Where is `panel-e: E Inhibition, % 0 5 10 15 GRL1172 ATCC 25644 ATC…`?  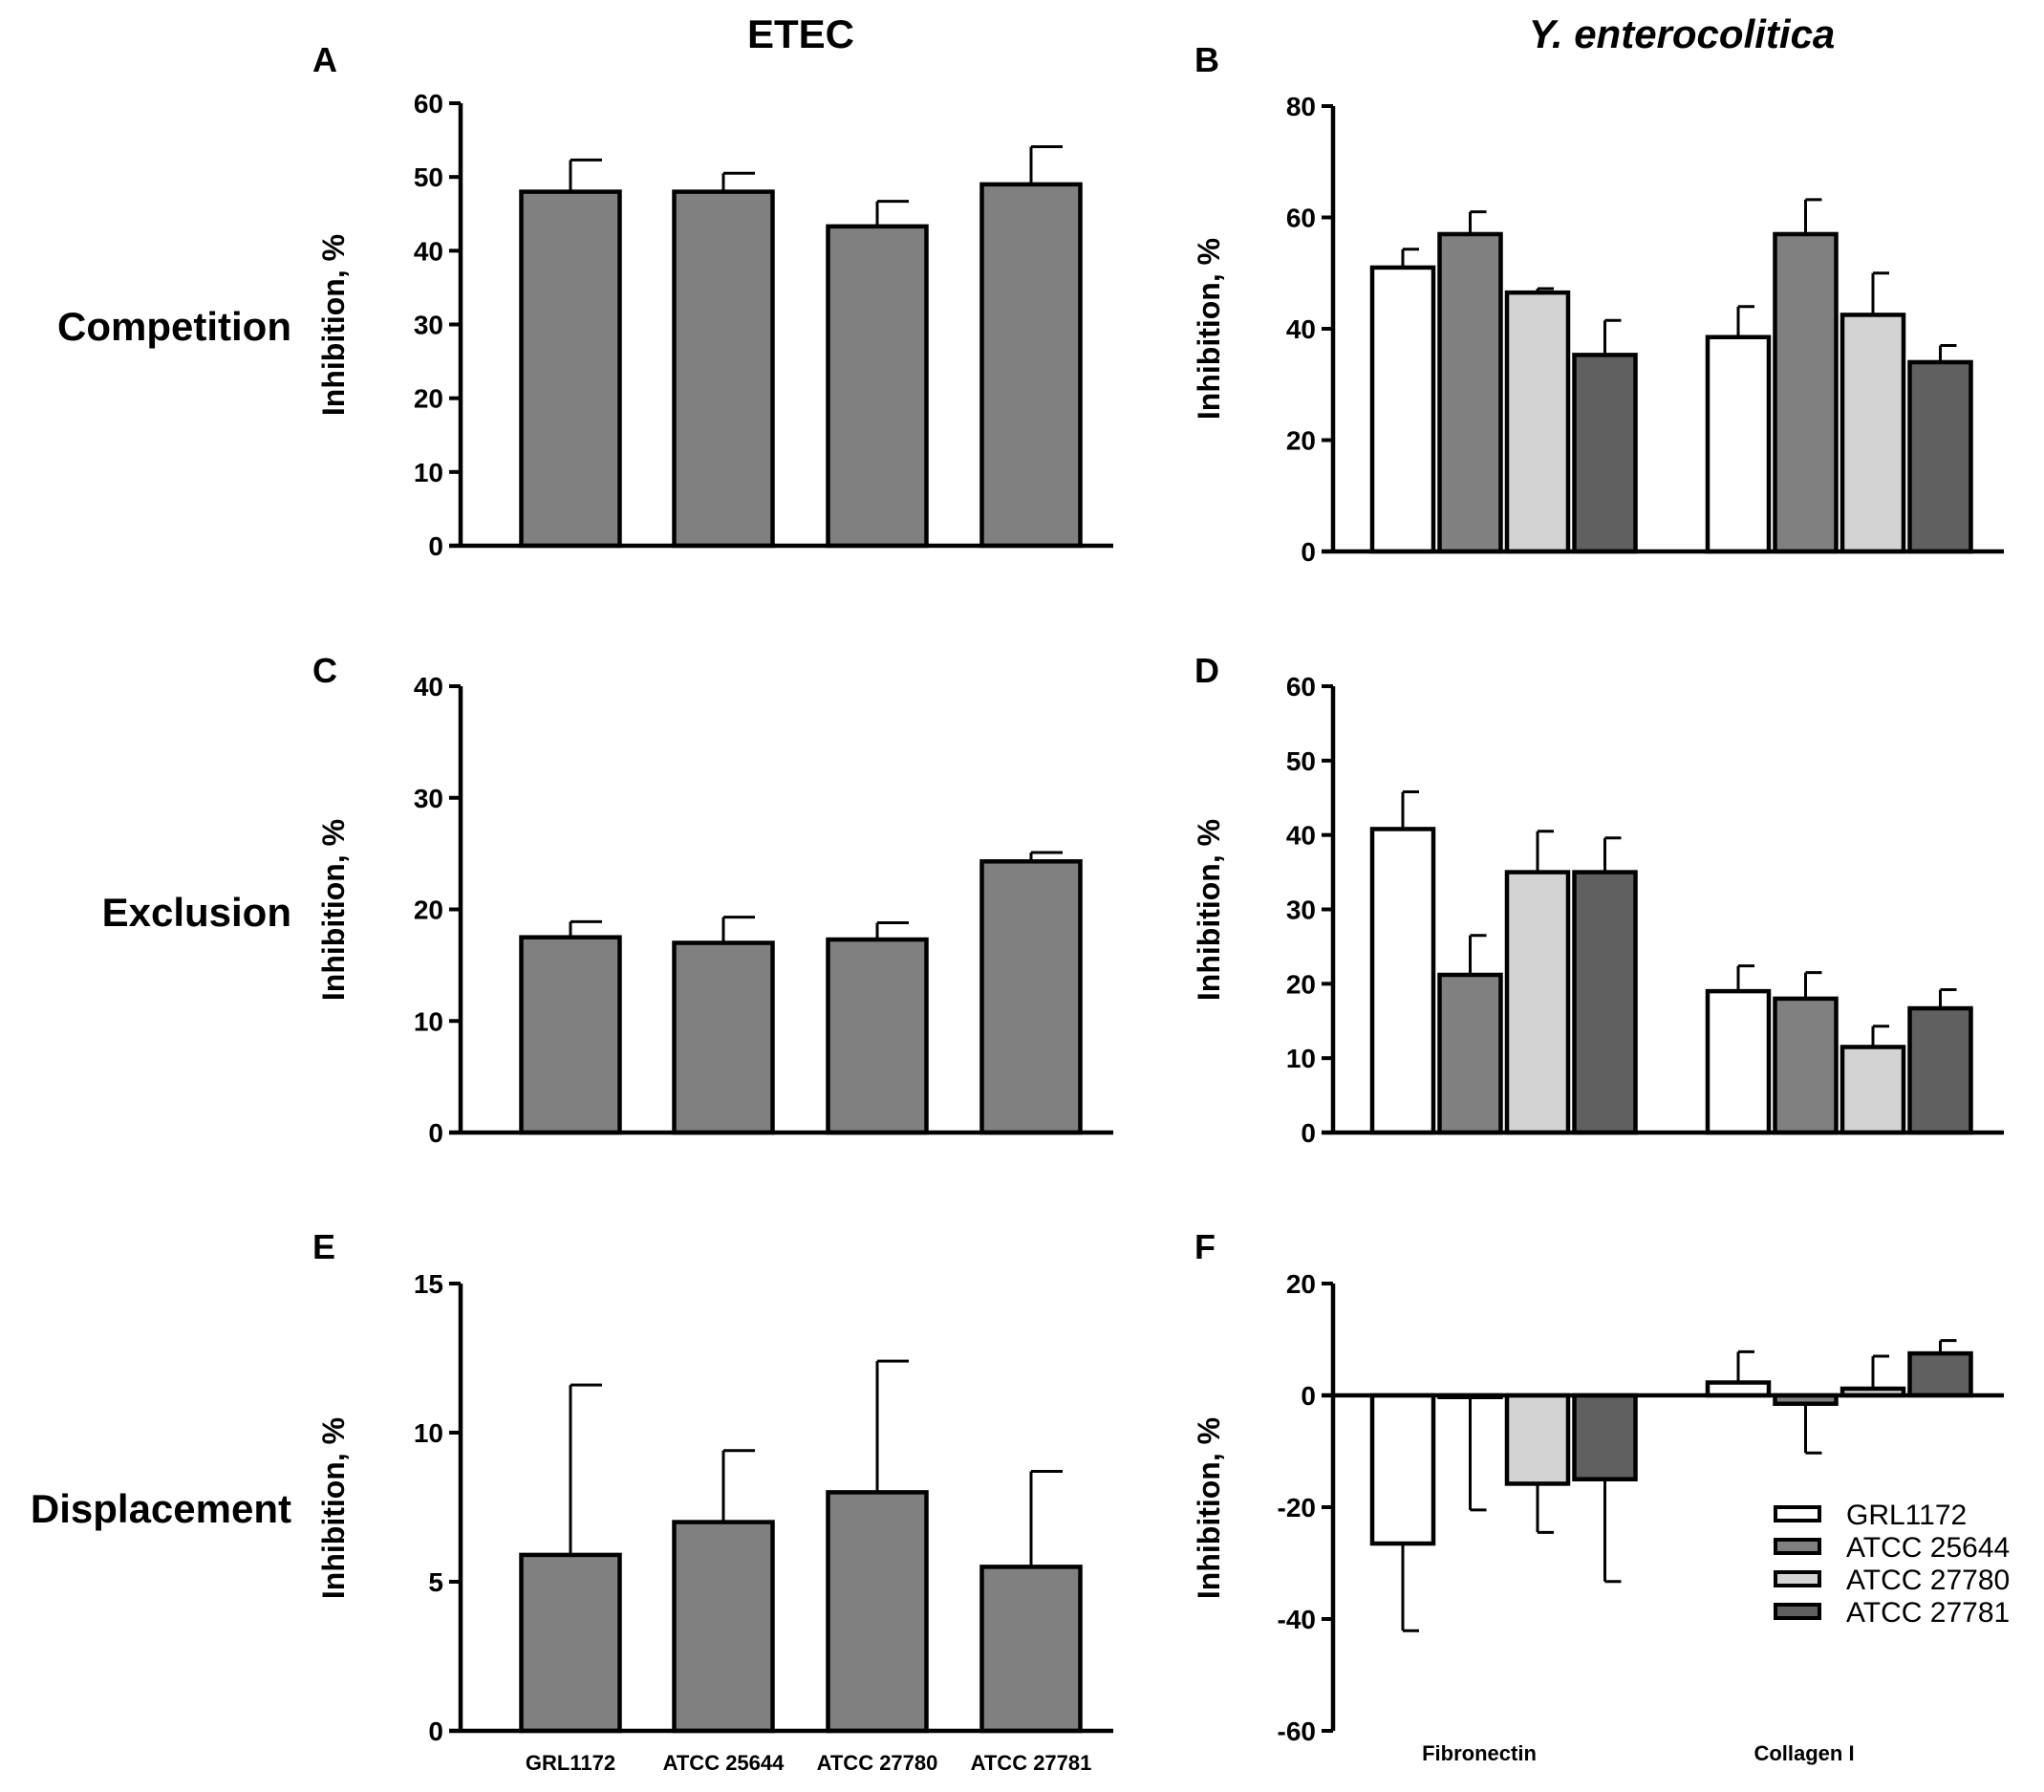 panel-e: E Inhibition, % 0 5 10 15 GRL1172 ATCC 25644 ATC… is located at coordinates (712, 1501).